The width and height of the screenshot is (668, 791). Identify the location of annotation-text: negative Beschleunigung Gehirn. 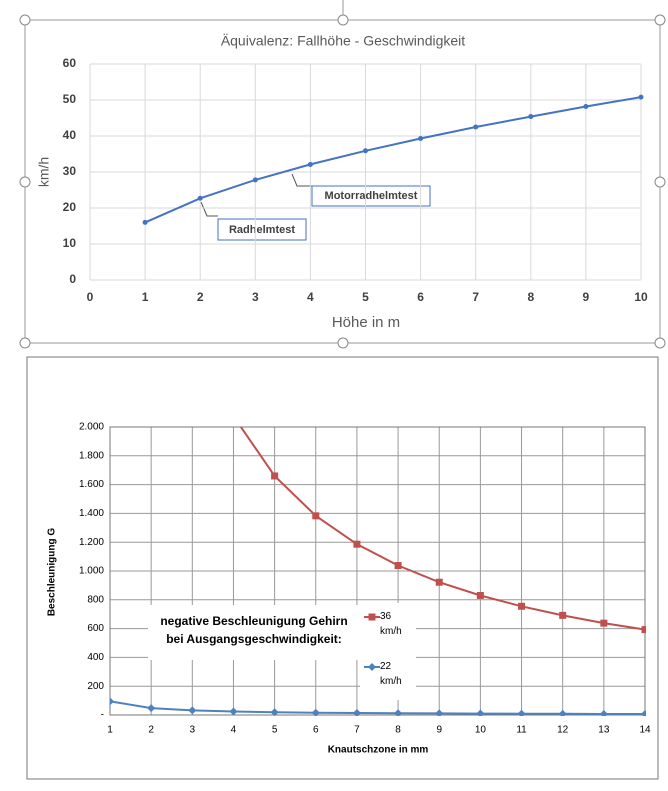
(253, 621).